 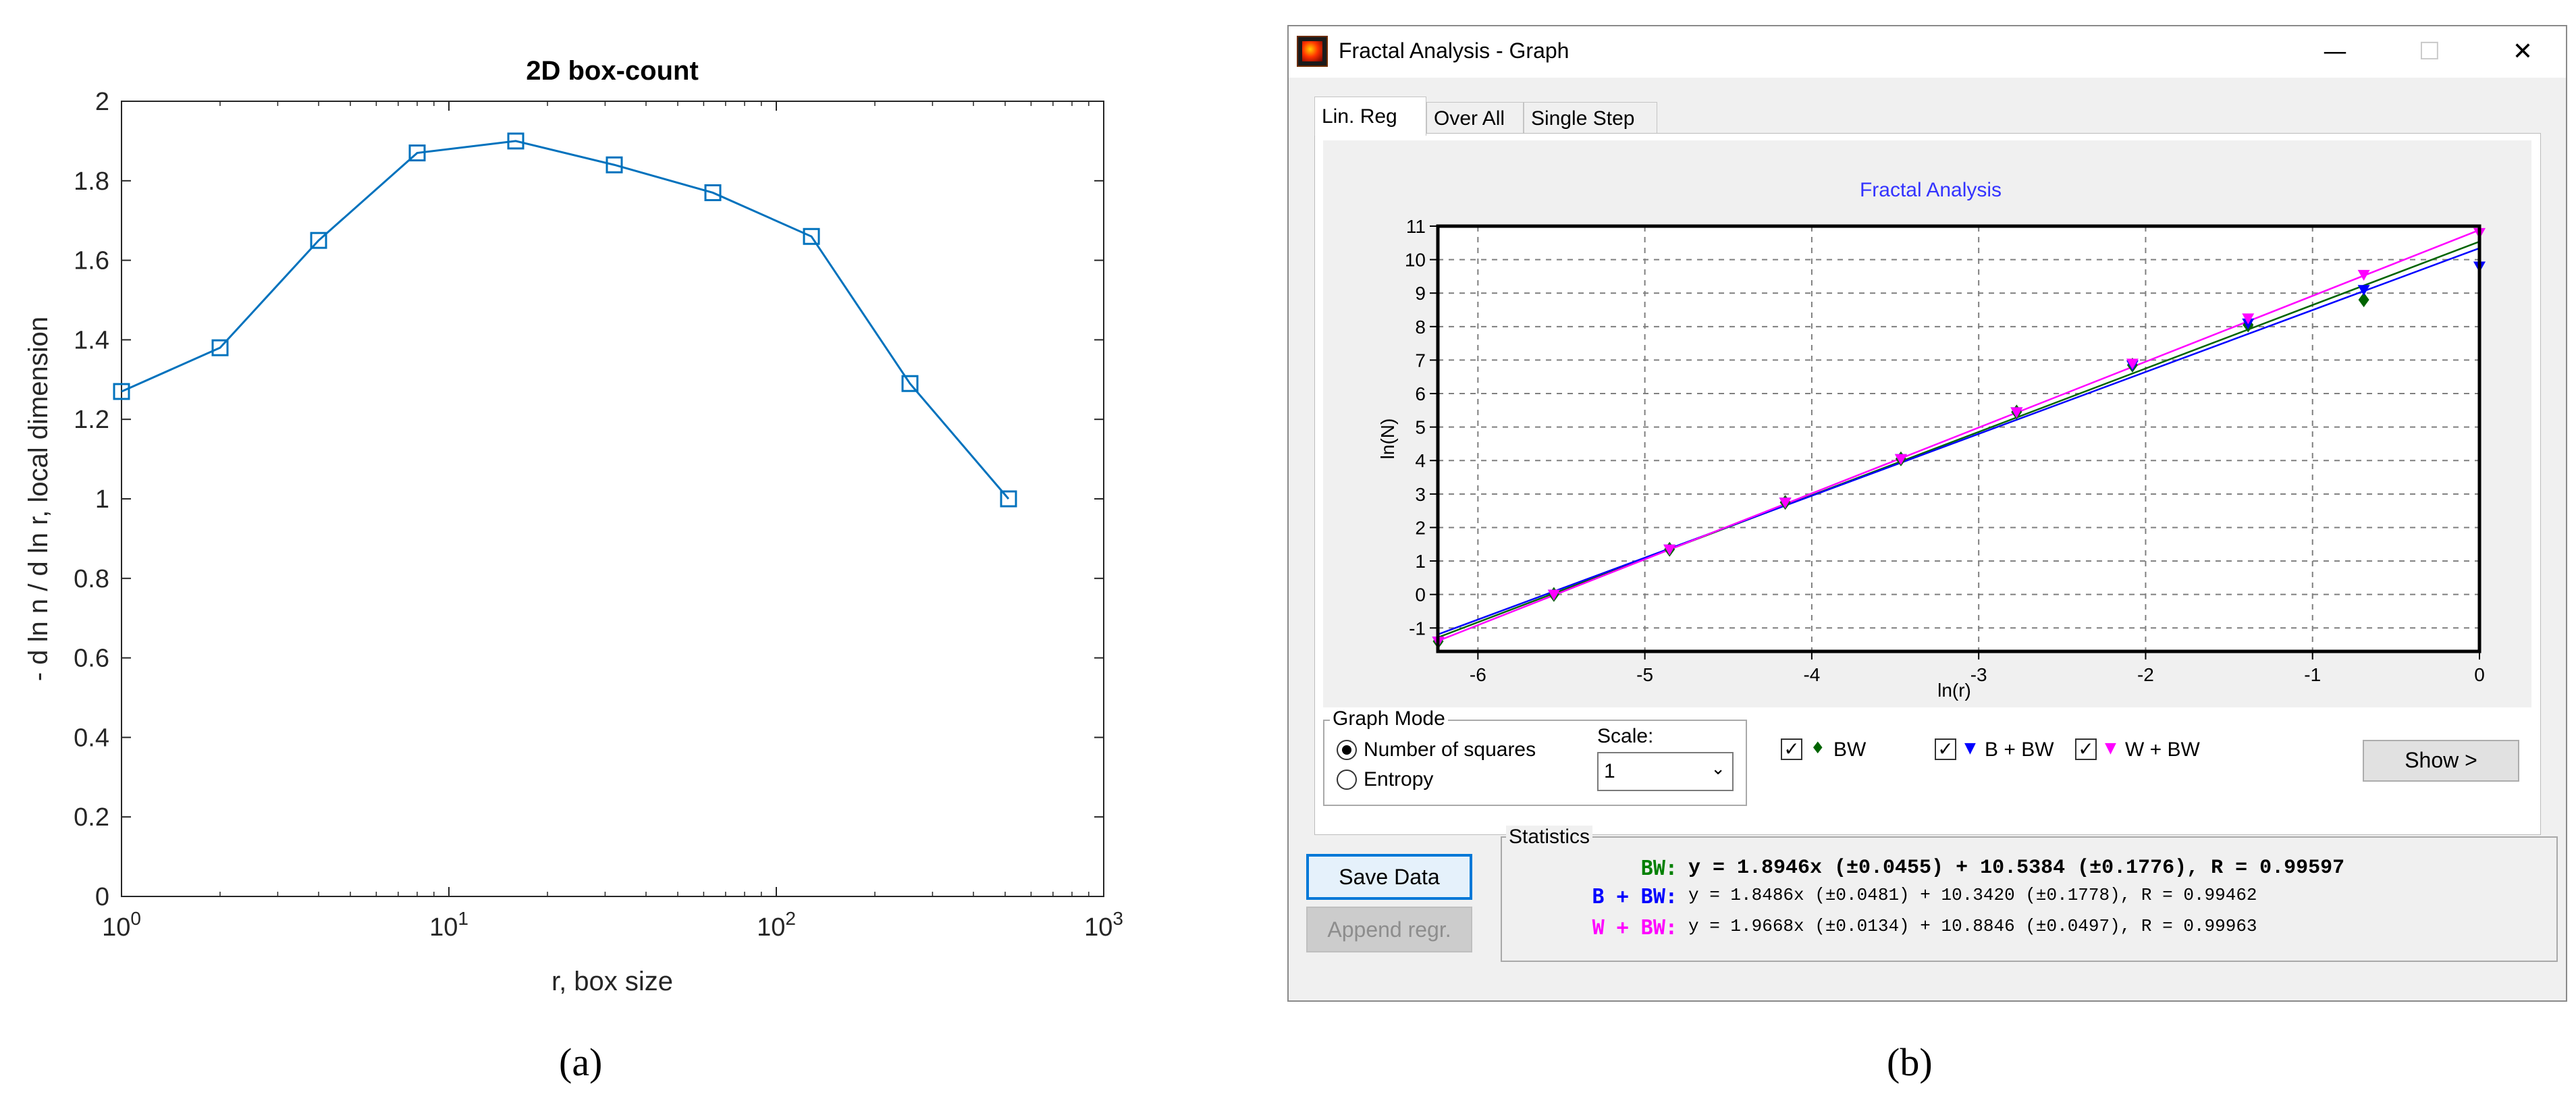 I want to click on radio-number-of-squares-label: Number of squares, so click(x=1450, y=749).